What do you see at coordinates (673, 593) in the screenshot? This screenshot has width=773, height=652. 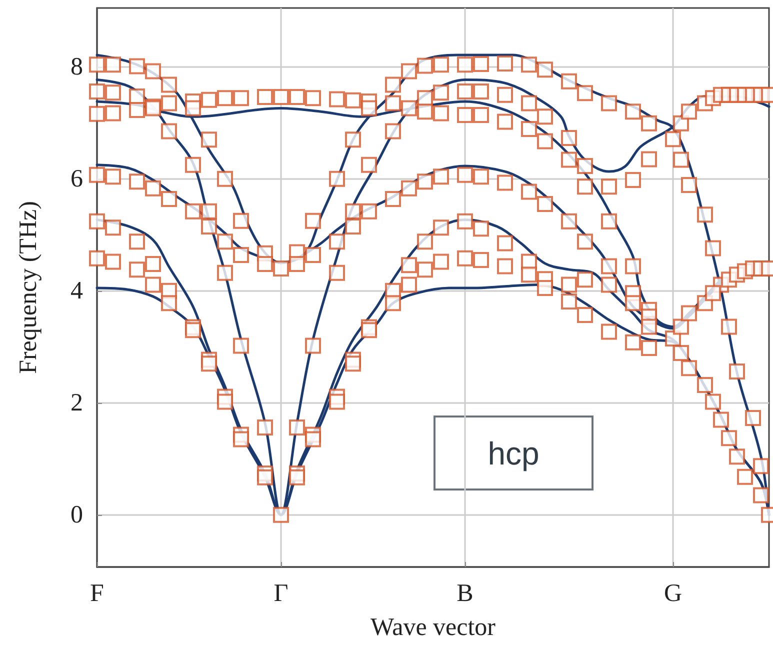 I see `x-tick-label: G` at bounding box center [673, 593].